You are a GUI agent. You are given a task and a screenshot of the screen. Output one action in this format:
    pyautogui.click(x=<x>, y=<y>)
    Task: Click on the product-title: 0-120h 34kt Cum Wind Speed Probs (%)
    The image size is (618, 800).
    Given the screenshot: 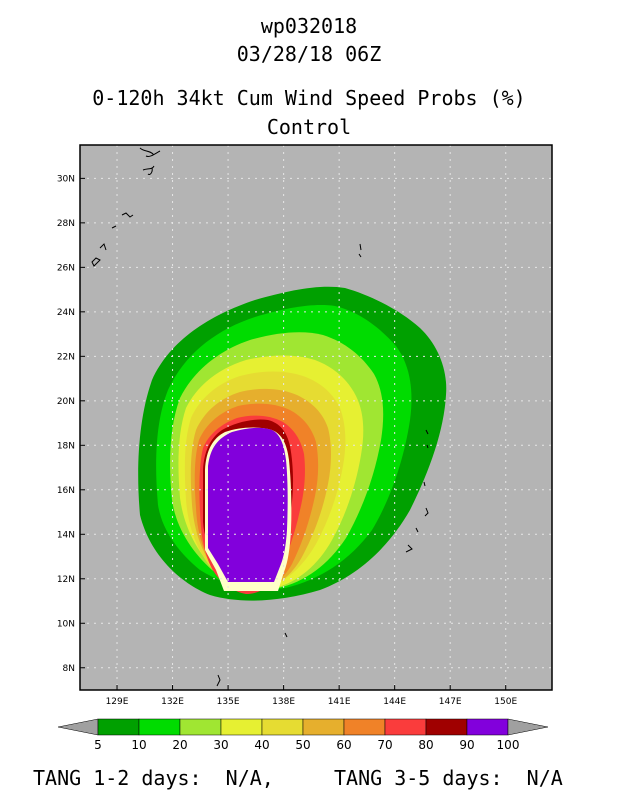 What is the action you would take?
    pyautogui.click(x=309, y=98)
    